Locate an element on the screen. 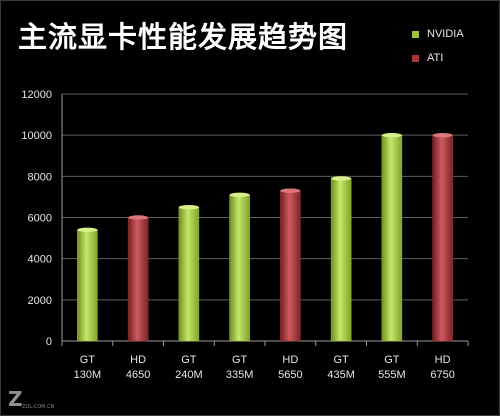 This screenshot has width=500, height=416. y-tick-label: 4000 is located at coordinates (40, 260).